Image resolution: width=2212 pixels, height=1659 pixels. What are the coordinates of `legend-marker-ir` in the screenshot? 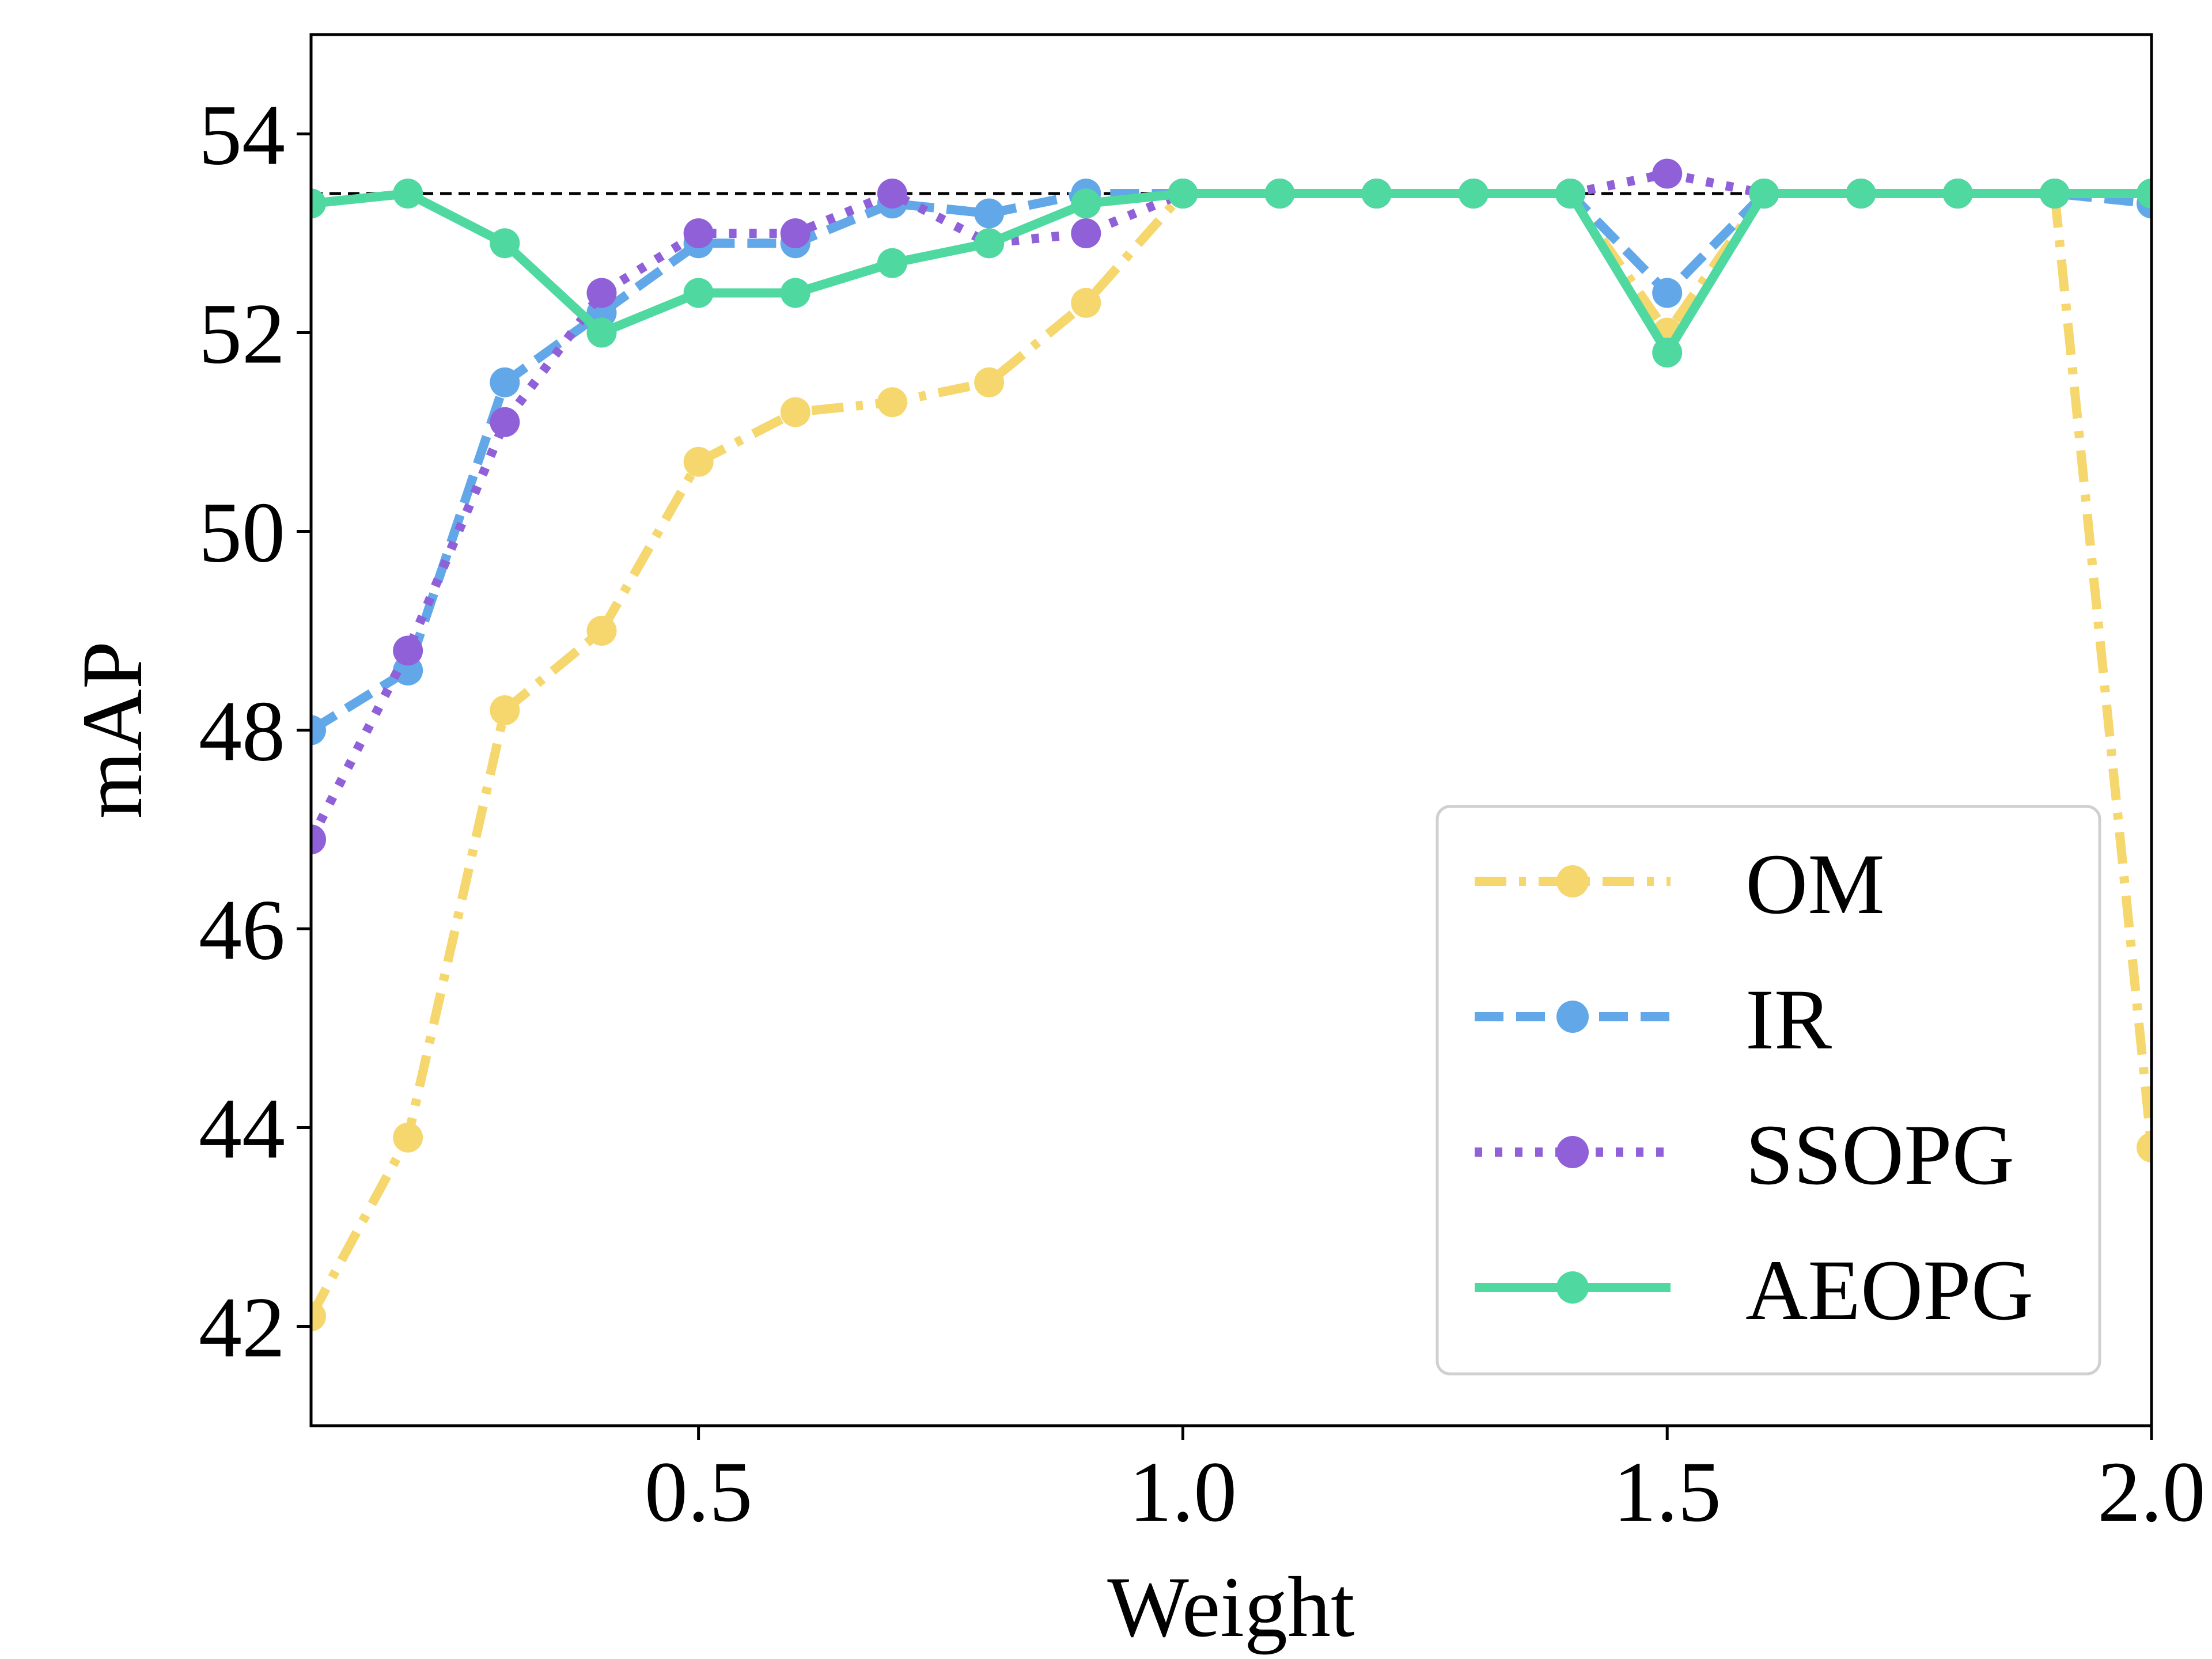 It's located at (1572, 1017).